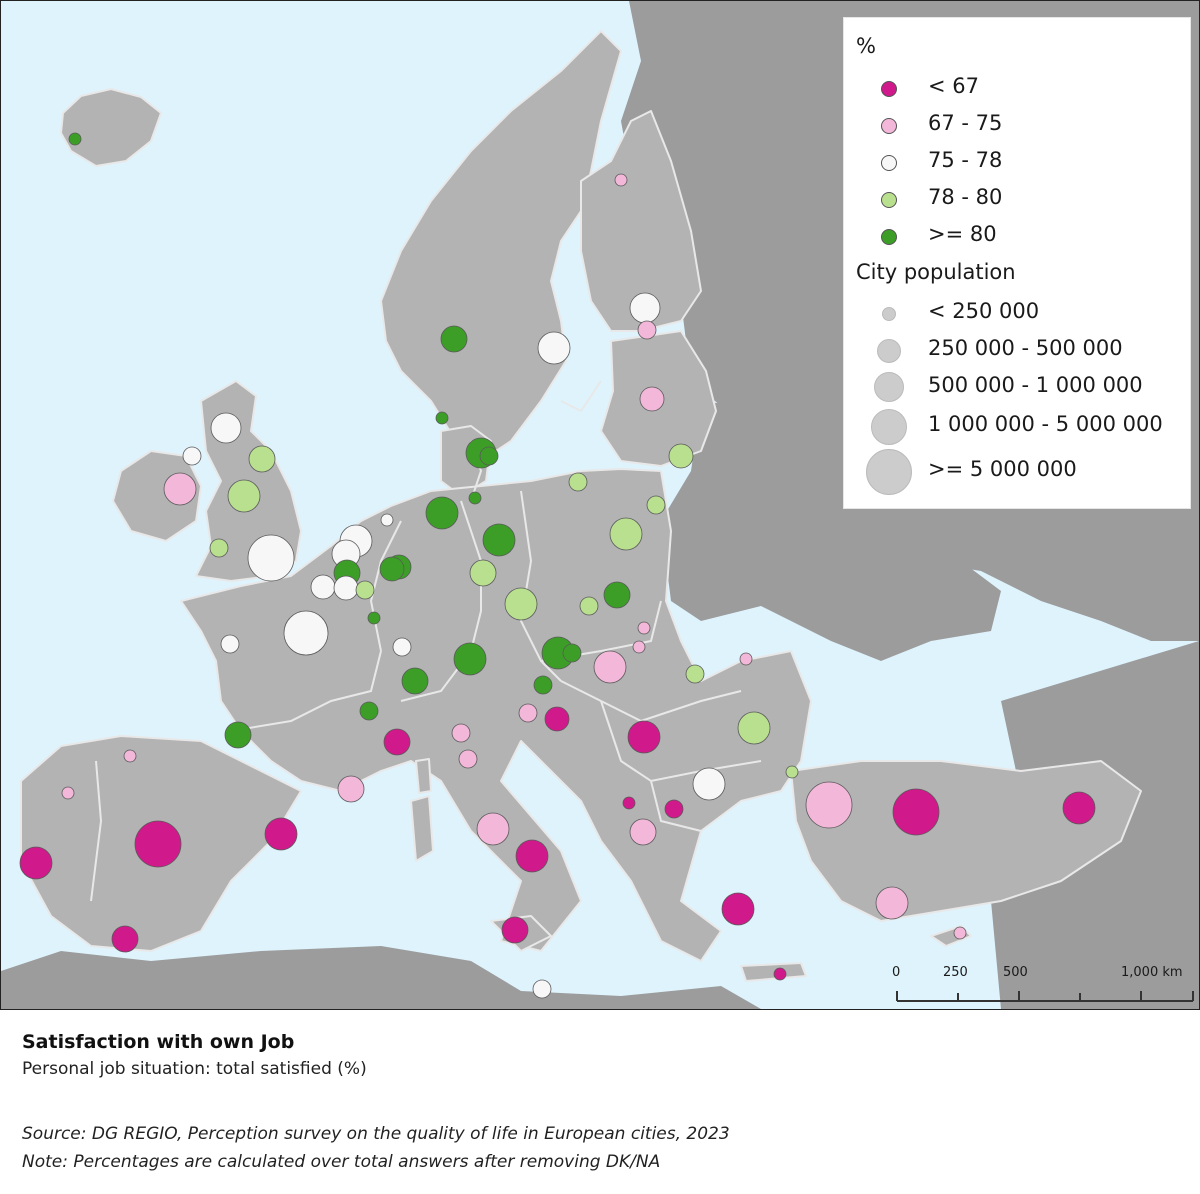 Image resolution: width=1200 pixels, height=1194 pixels. What do you see at coordinates (955, 972) in the screenshot?
I see `scale-label: 250` at bounding box center [955, 972].